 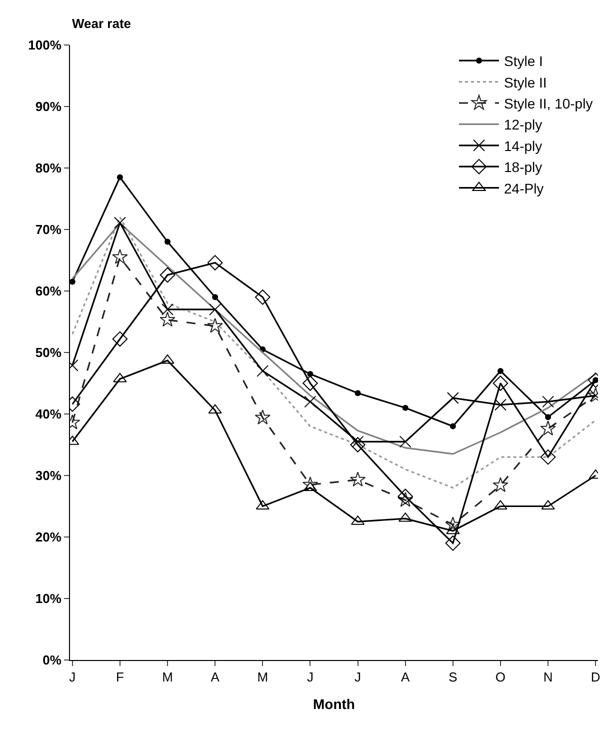 What do you see at coordinates (48, 414) in the screenshot?
I see `y-tick-label: 40%` at bounding box center [48, 414].